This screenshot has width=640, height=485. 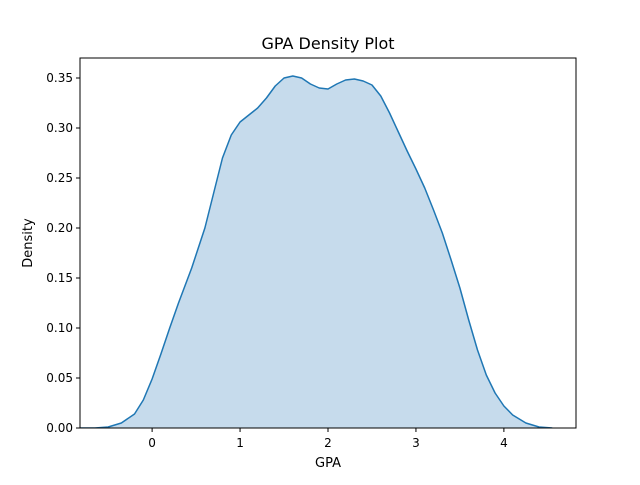 What do you see at coordinates (28, 243) in the screenshot?
I see `y-axis-label: Density` at bounding box center [28, 243].